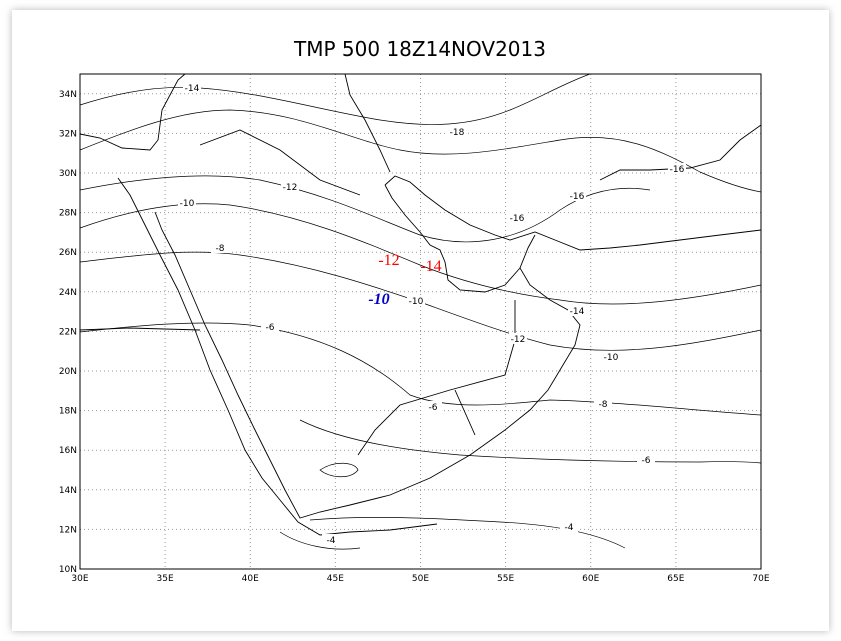  What do you see at coordinates (505, 579) in the screenshot?
I see `x-tick-label: 55E` at bounding box center [505, 579].